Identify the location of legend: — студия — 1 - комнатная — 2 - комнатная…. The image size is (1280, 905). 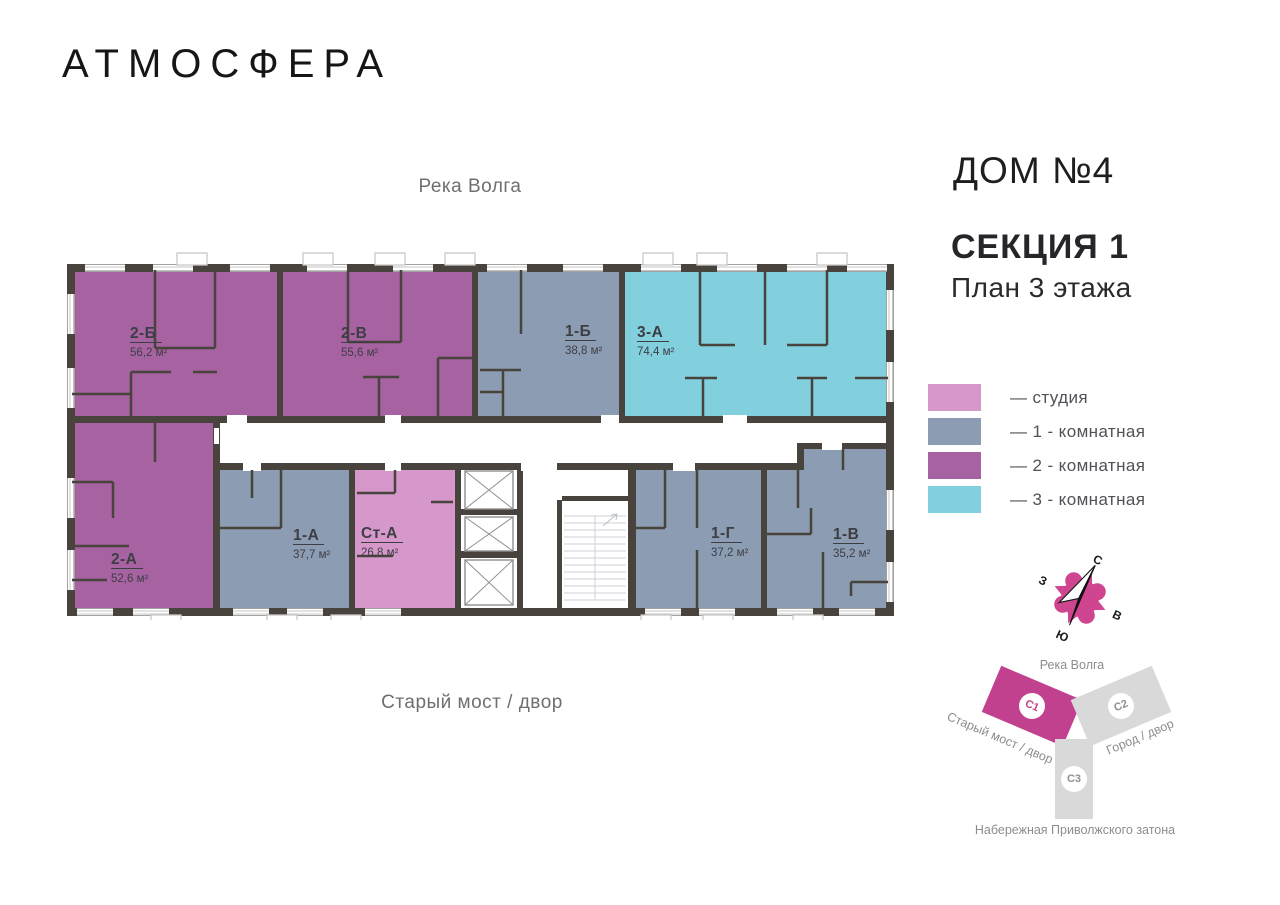
(1036, 452).